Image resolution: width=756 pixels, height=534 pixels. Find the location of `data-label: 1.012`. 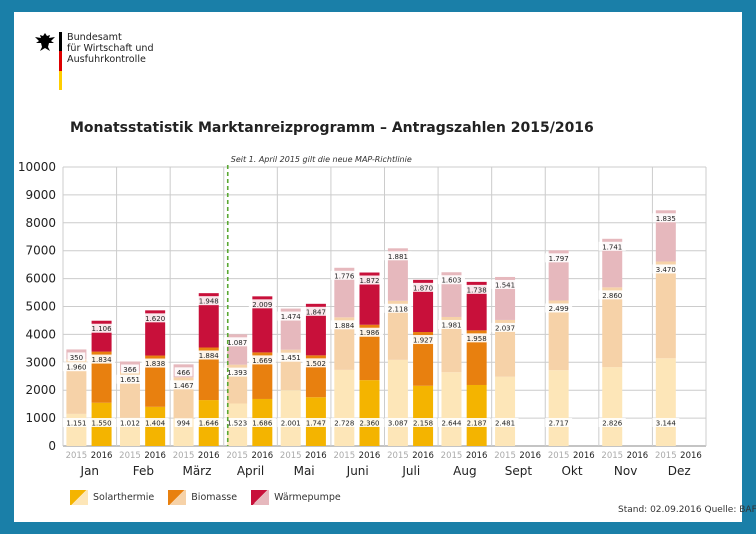

data-label: 1.012 is located at coordinates (130, 424).